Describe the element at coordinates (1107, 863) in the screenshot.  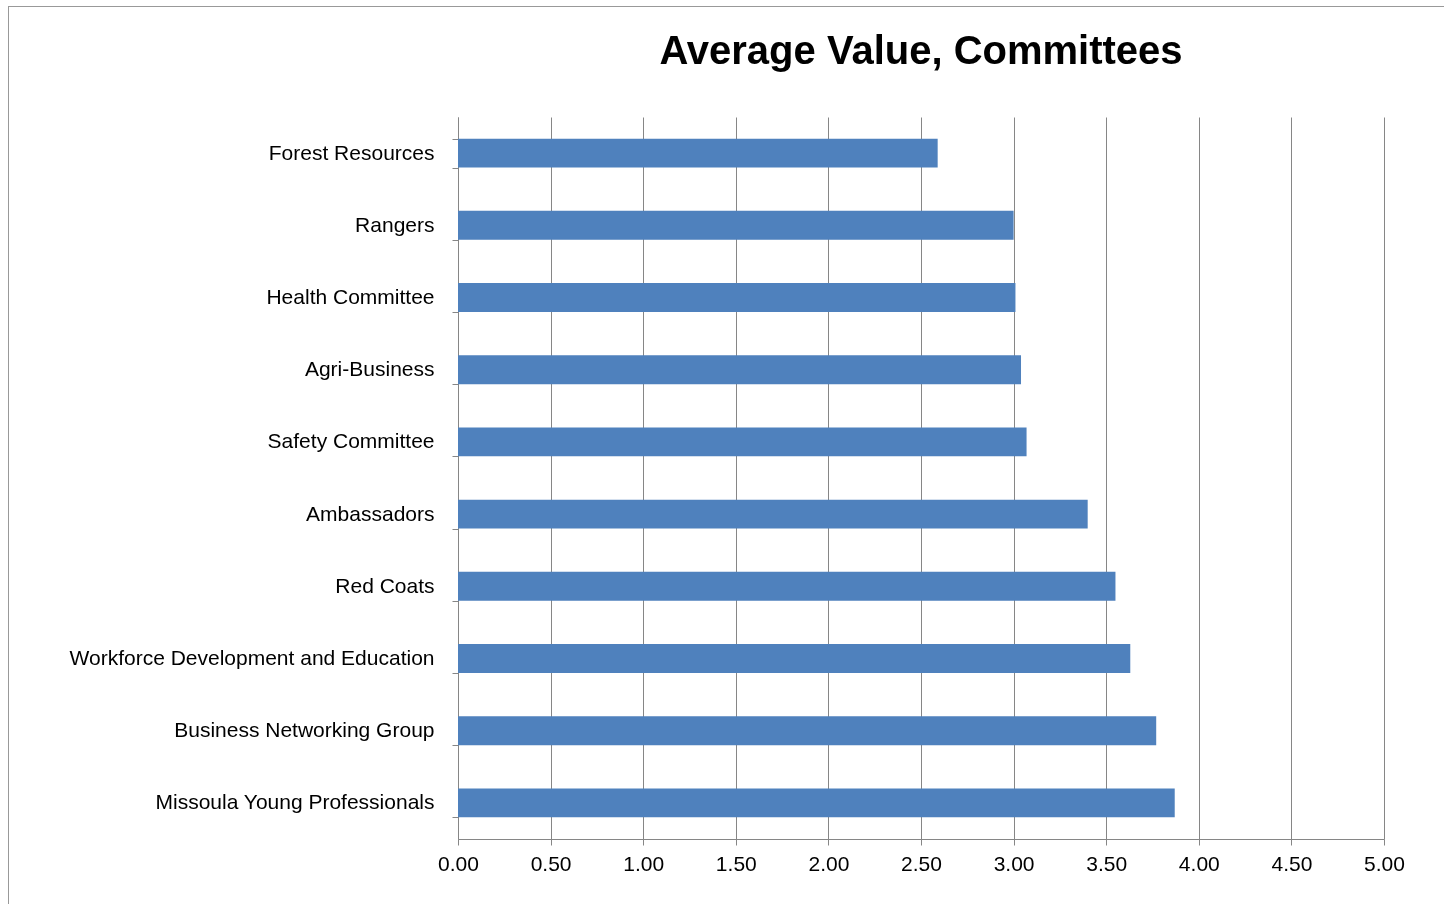
I see `x-tick-label: 3.50` at that location.